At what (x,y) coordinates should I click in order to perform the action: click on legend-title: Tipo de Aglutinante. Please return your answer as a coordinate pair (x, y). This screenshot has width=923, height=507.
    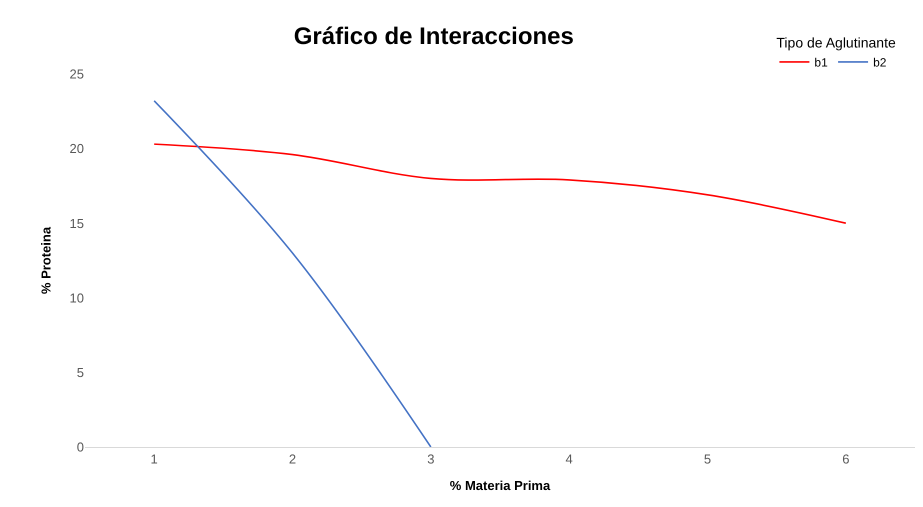
    Looking at the image, I should click on (836, 42).